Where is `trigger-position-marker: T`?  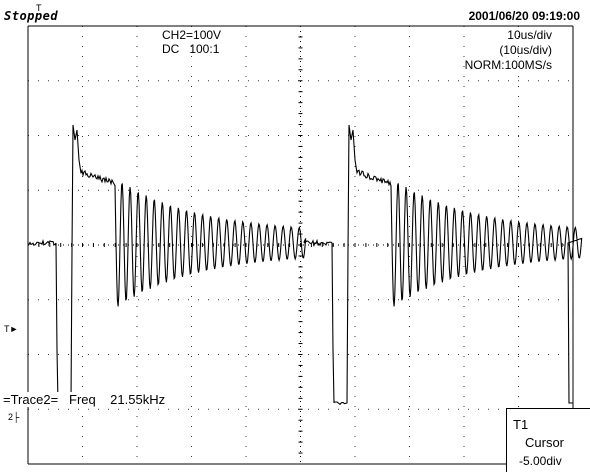
trigger-position-marker: T is located at coordinates (39, 8).